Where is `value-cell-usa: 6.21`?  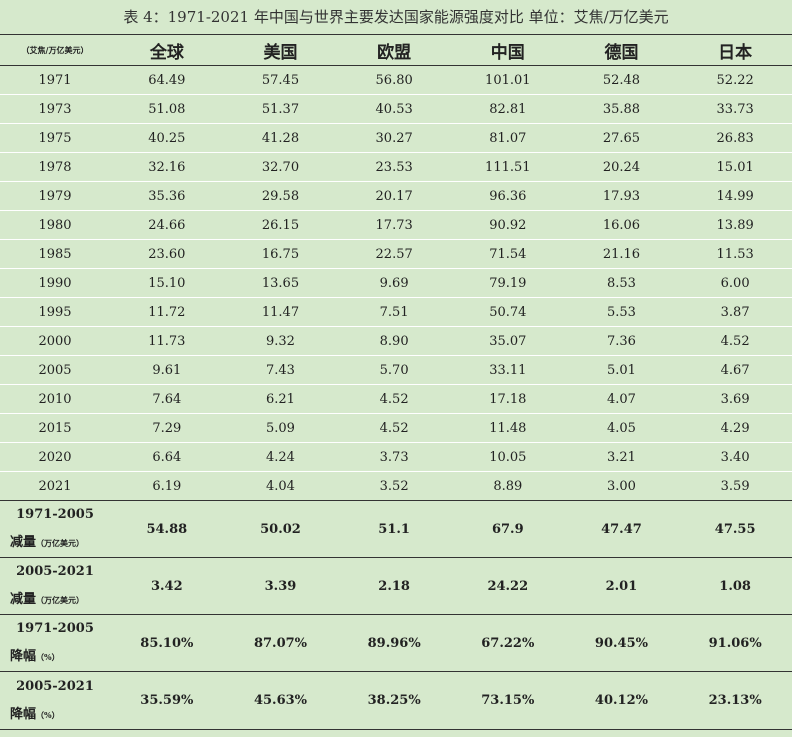 value-cell-usa: 6.21 is located at coordinates (280, 399).